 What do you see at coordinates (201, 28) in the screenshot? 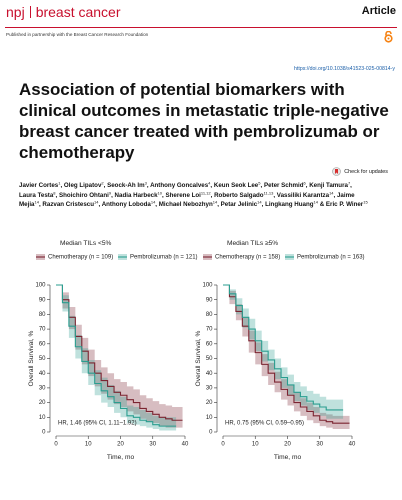
I see `header-rule` at bounding box center [201, 28].